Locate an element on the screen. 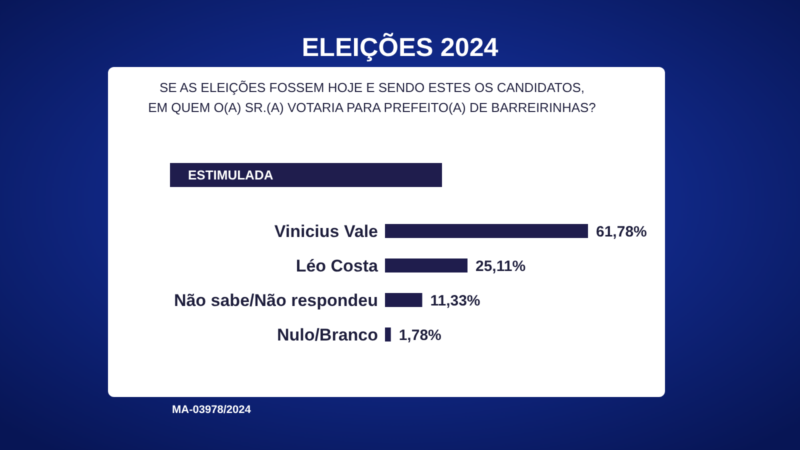  data-label: 25,11% is located at coordinates (501, 266).